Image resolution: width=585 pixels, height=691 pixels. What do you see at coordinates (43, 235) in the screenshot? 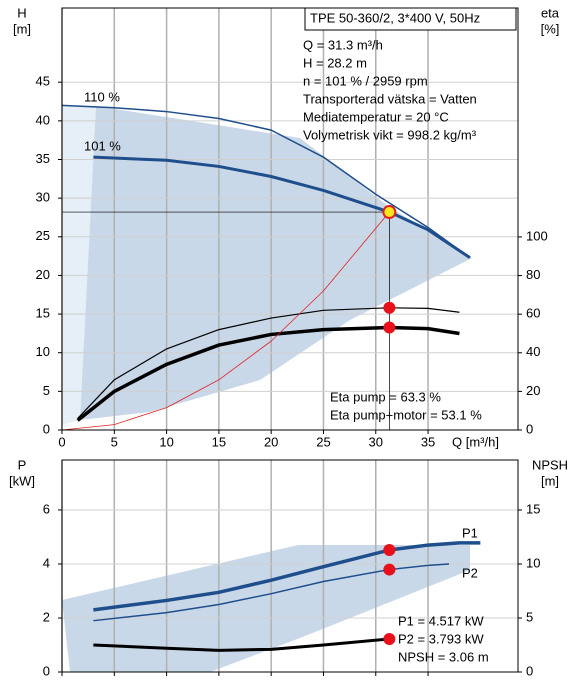
I see `y-tick-label: 25` at bounding box center [43, 235].